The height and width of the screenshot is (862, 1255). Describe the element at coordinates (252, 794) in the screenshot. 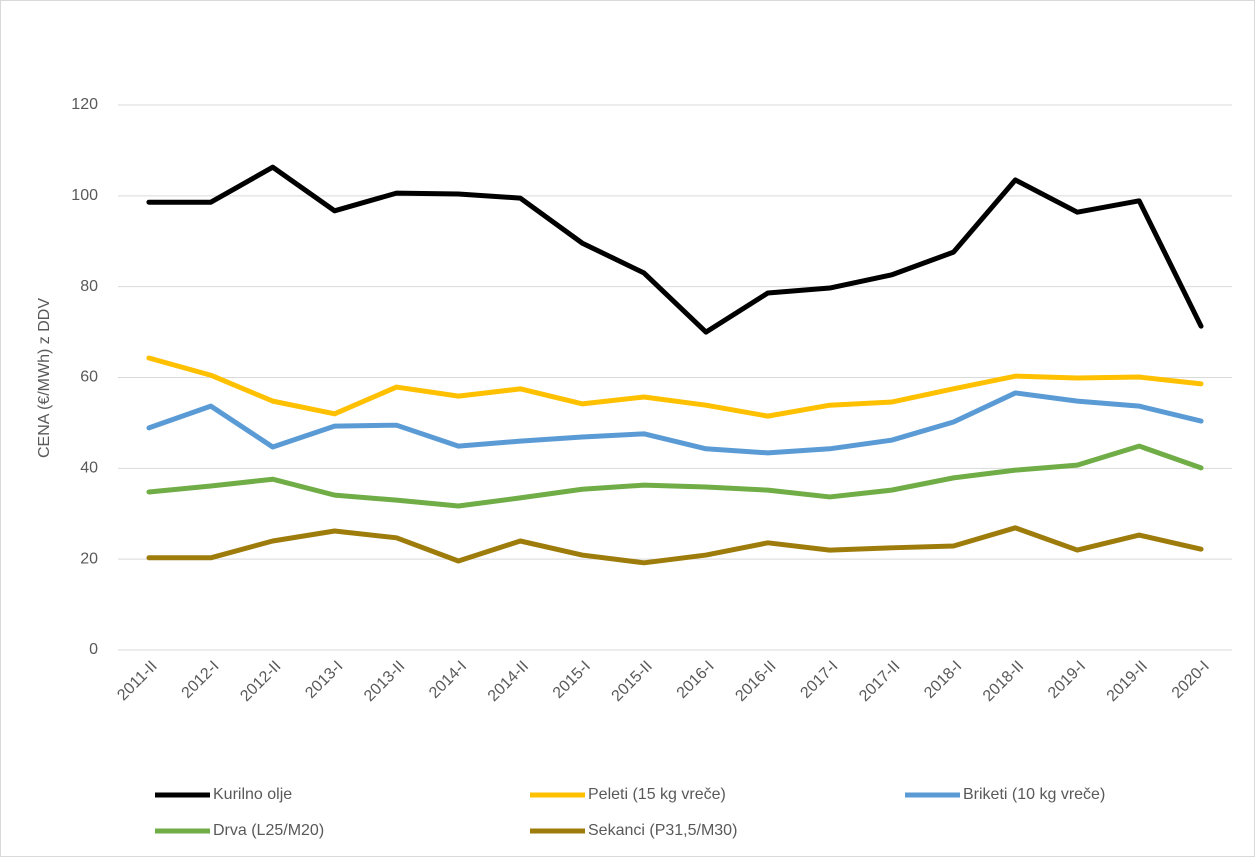

I see `legend-label: Kurilno olje` at that location.